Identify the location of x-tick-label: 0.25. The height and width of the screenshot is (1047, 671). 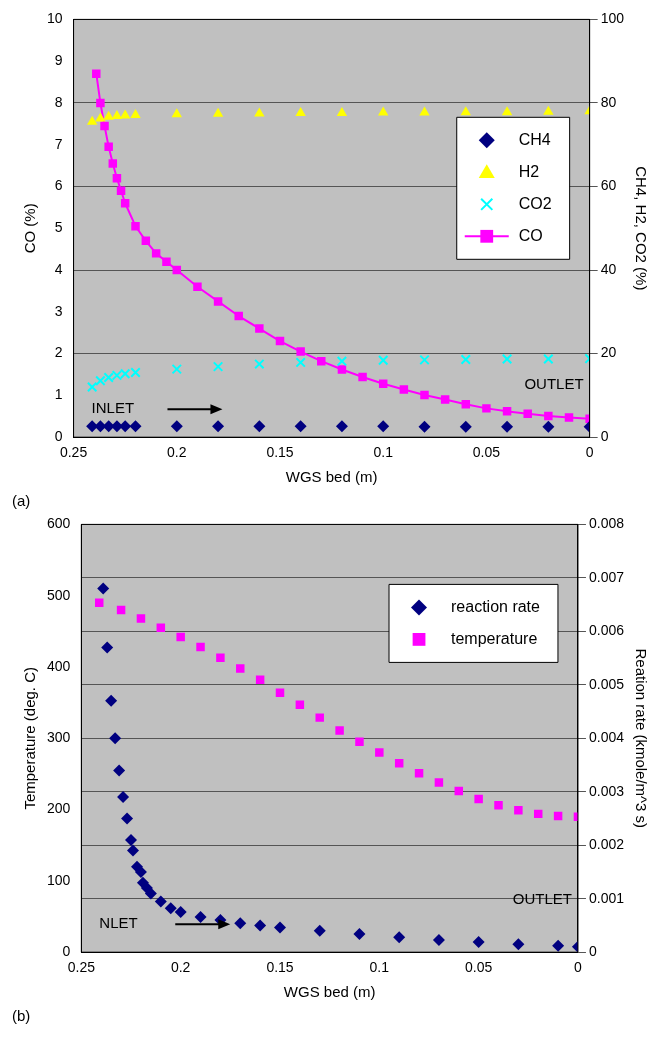
(81, 967).